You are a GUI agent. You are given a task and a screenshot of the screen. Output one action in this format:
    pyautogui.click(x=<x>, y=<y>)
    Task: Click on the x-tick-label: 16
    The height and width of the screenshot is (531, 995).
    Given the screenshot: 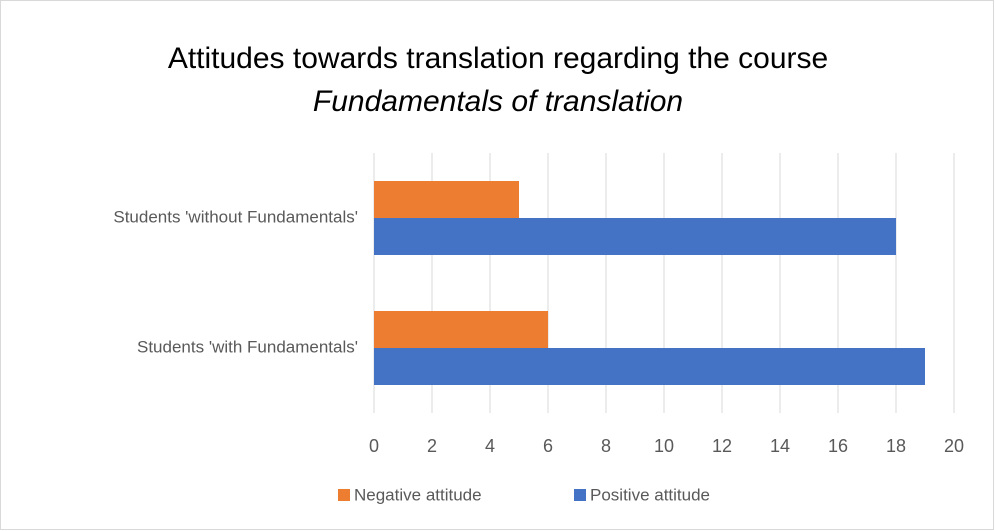 What is the action you would take?
    pyautogui.click(x=838, y=446)
    